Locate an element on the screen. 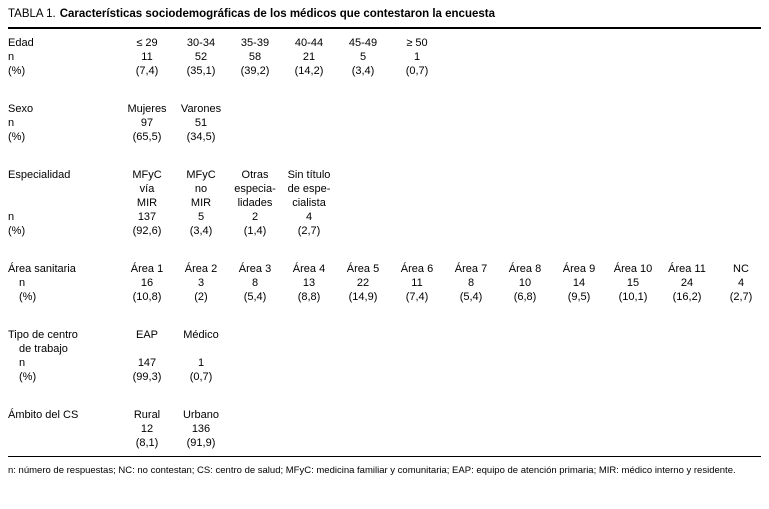  table-cell: 45-49 is located at coordinates (363, 43).